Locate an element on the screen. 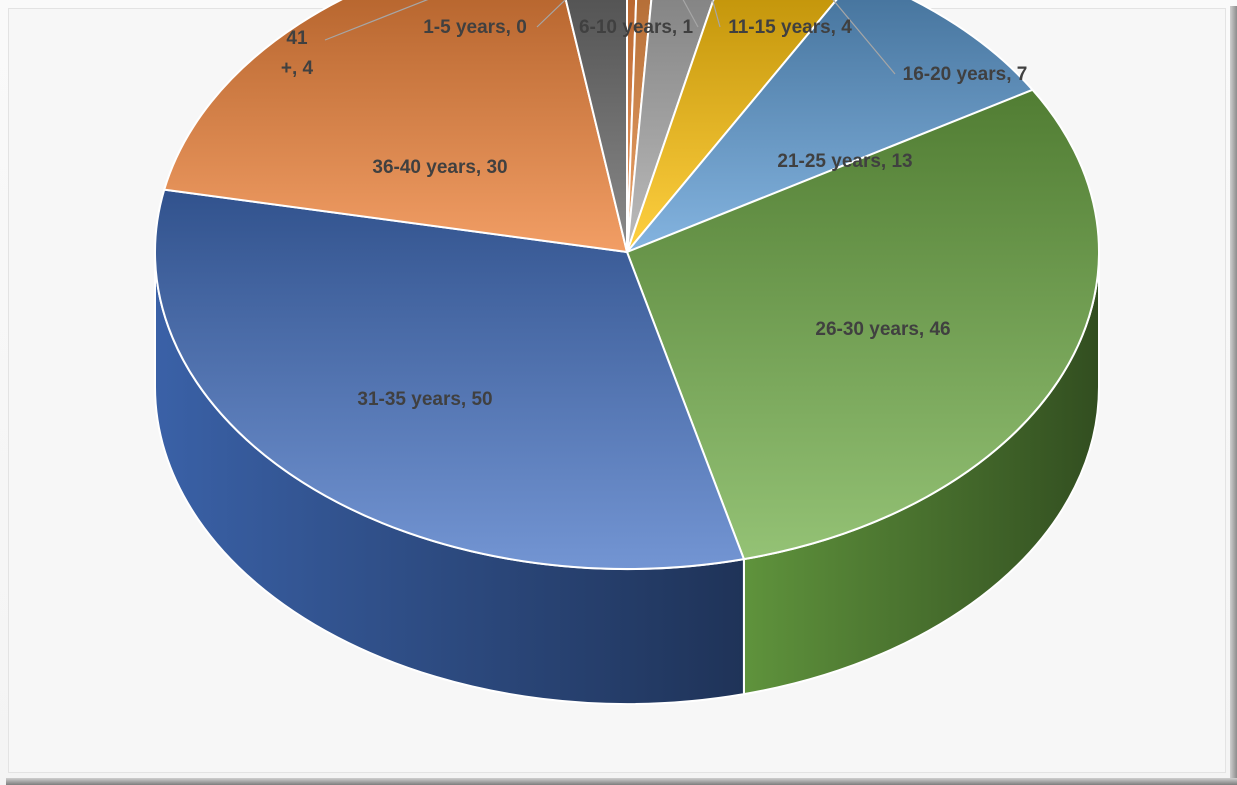 Image resolution: width=1237 pixels, height=785 pixels. data-label-11-15-years: 11-15 years, 4 is located at coordinates (790, 27).